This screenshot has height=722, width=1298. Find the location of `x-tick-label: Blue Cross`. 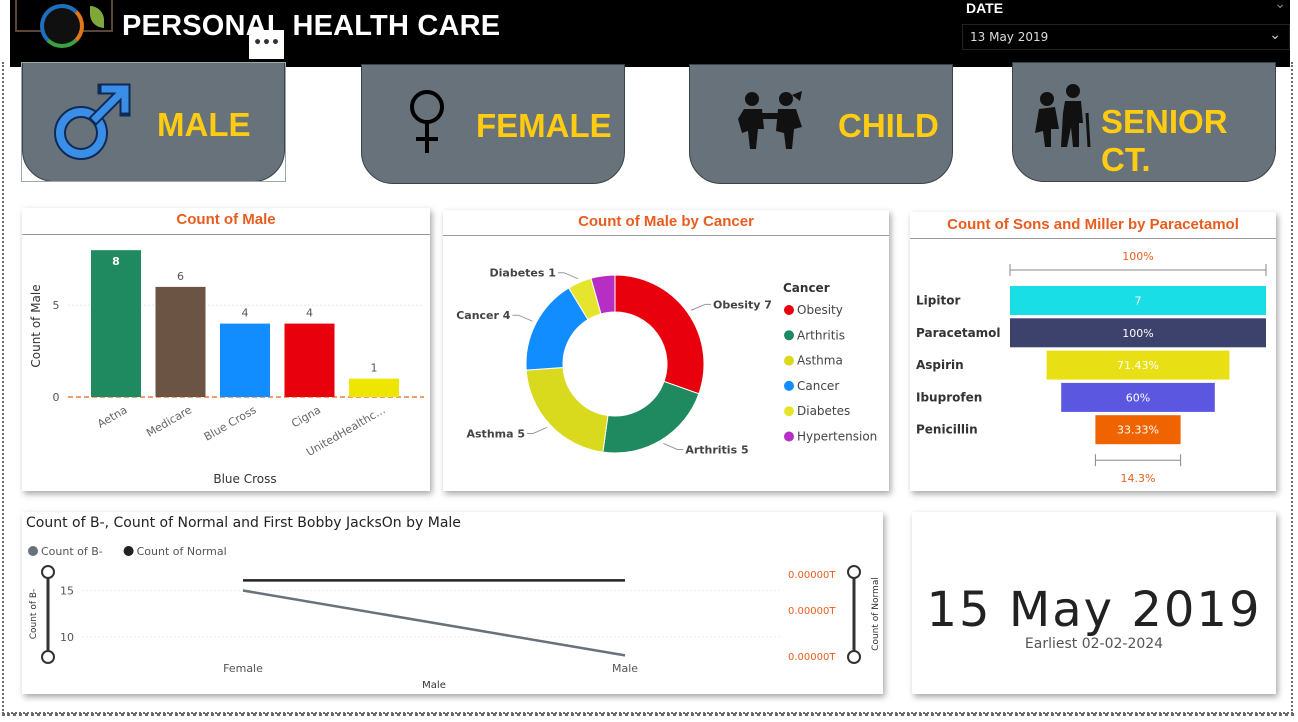

x-tick-label: Blue Cross is located at coordinates (230, 423).